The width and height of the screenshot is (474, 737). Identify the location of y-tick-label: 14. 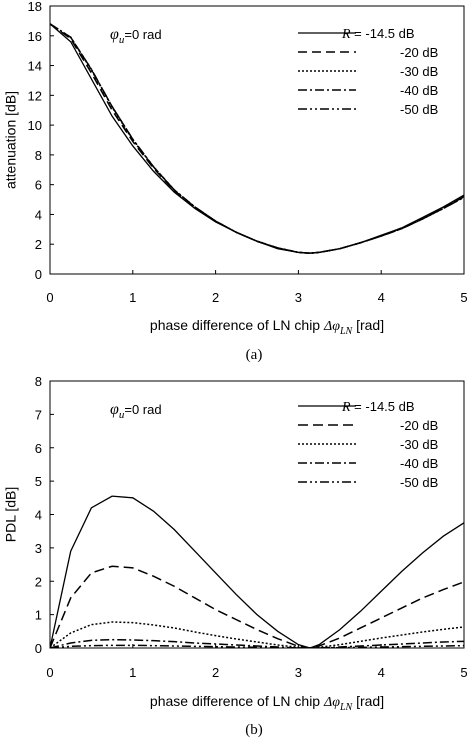
(35, 66).